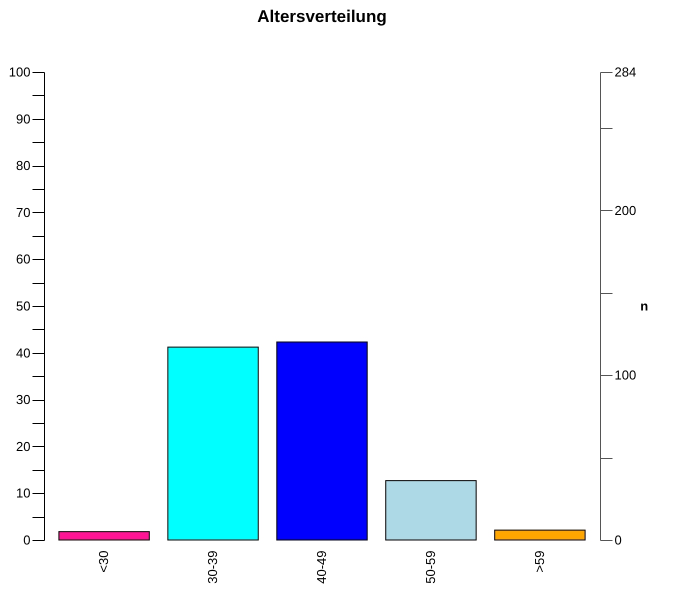 The image size is (686, 597). I want to click on y-tick-label: 100, so click(19, 72).